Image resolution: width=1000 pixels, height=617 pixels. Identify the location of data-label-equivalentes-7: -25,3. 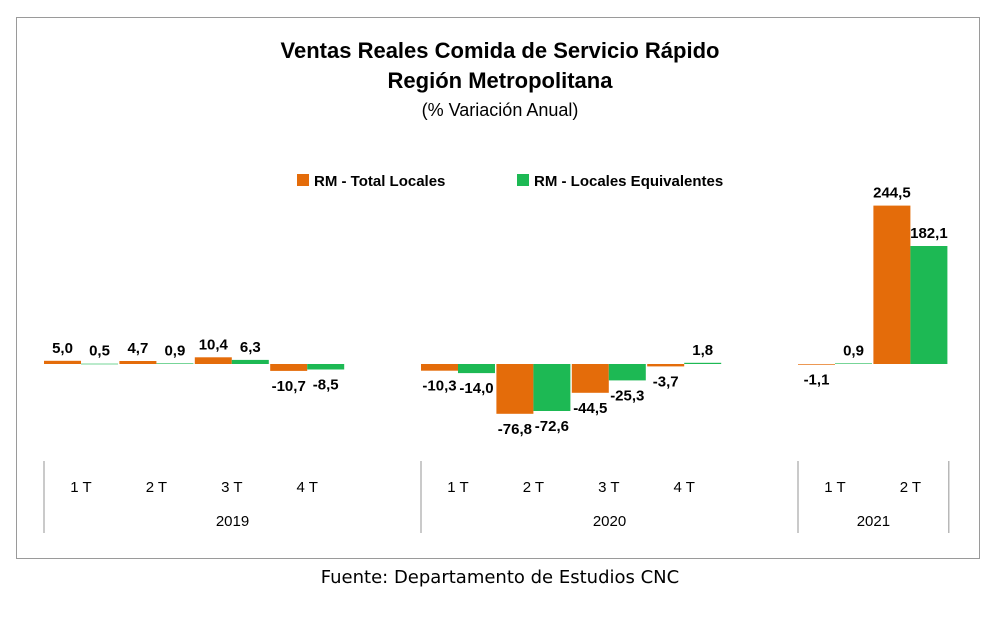
(627, 395).